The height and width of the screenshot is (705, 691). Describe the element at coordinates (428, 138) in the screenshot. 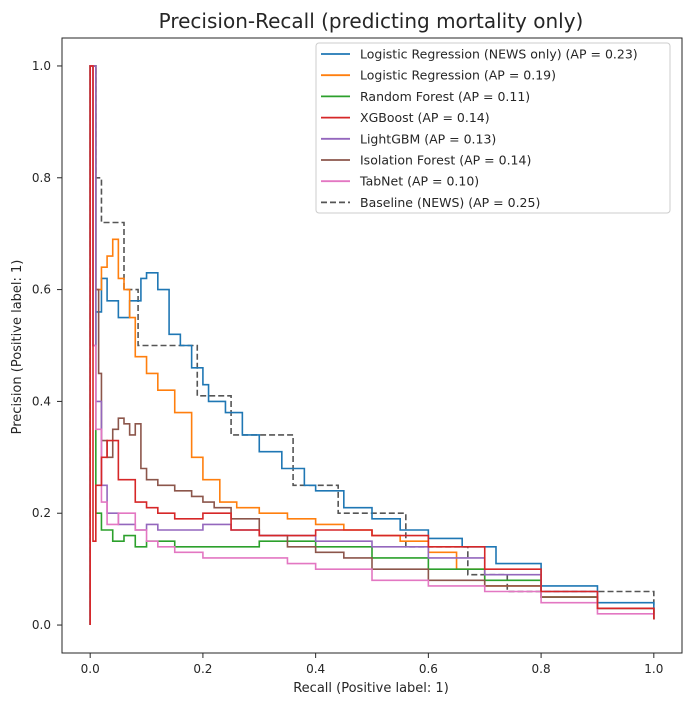

I see `legend-entry: LightGBM (AP = 0.13)` at that location.